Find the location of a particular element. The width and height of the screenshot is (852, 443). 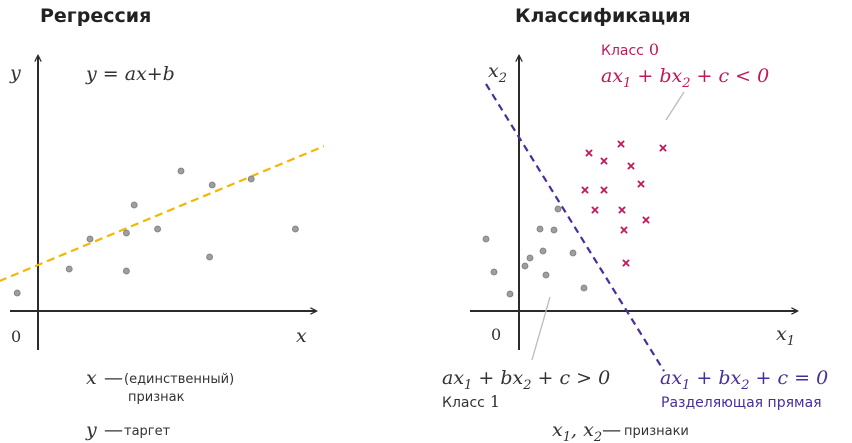

regression-equation-lhs: y is located at coordinates (91, 74).